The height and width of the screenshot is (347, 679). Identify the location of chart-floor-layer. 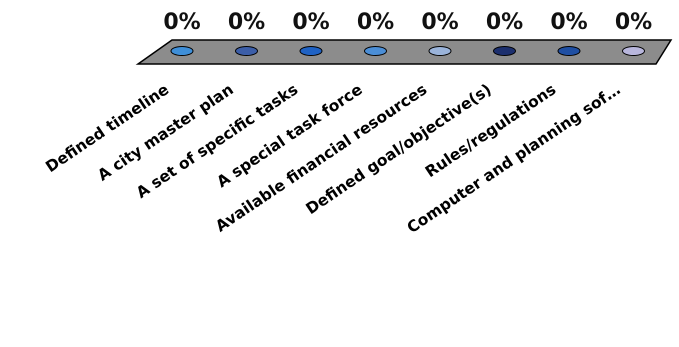
(404, 52).